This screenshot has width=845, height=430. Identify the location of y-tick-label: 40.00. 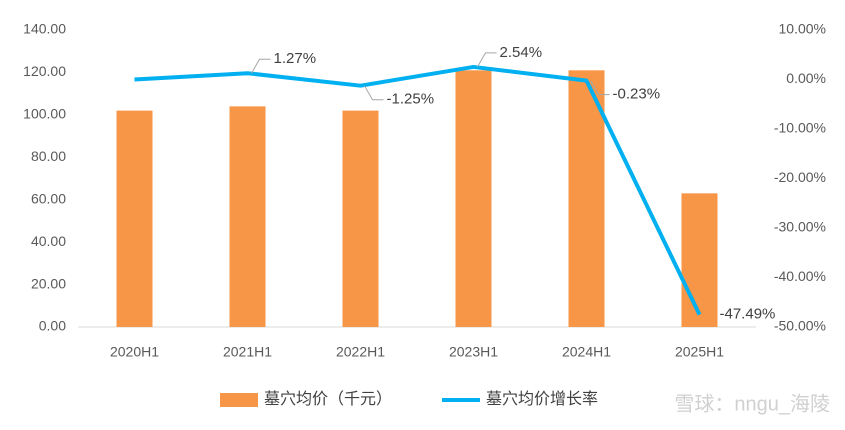
(48, 241).